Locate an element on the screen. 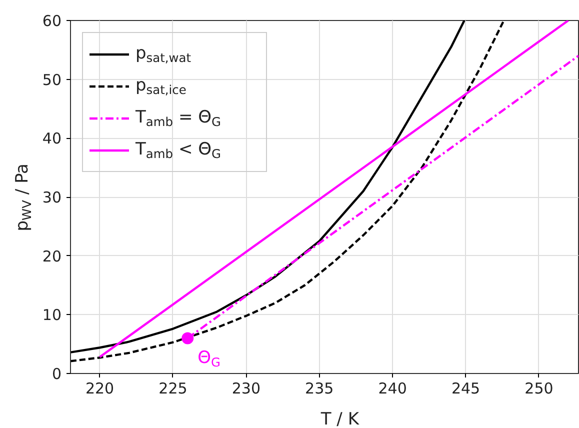 The height and width of the screenshot is (428, 579). y-tick-label: 50 is located at coordinates (52, 79).